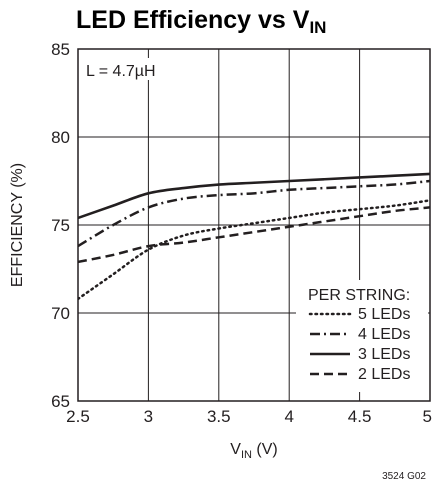 This screenshot has height=483, width=432. Describe the element at coordinates (121, 71) in the screenshot. I see `inductor-annotation: L = 4.7µH` at that location.